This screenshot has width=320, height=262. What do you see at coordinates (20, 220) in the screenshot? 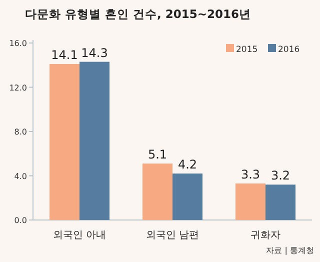
I see `y-tick-label: 0.0` at bounding box center [20, 220].